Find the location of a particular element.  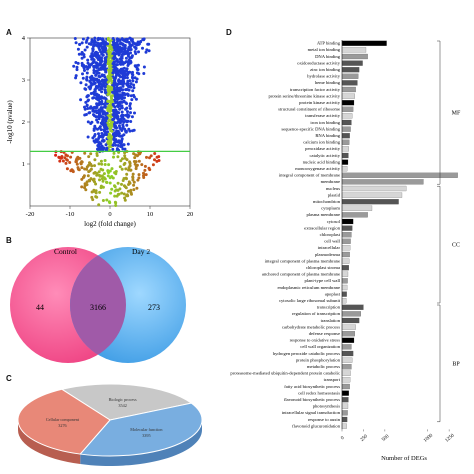

volcano-x-tick-label: 0 is located at coordinates (109, 214).